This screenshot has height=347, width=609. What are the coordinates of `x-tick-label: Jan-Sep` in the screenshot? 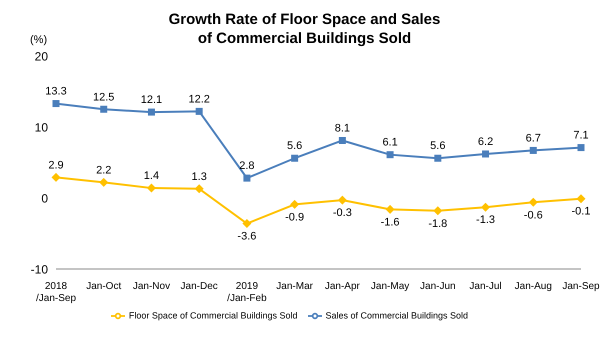 It's located at (581, 286).